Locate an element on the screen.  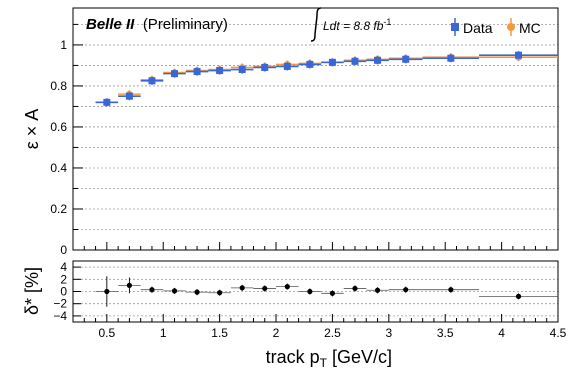
integral-sign-icon is located at coordinates (316, 24).